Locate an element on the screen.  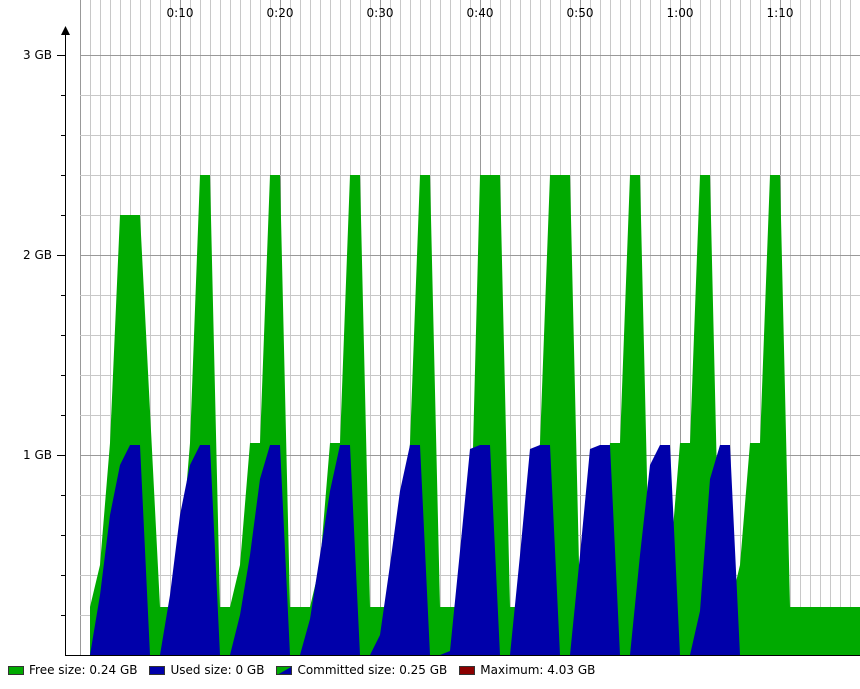
x-tick-label: 0:40 is located at coordinates (480, 13).